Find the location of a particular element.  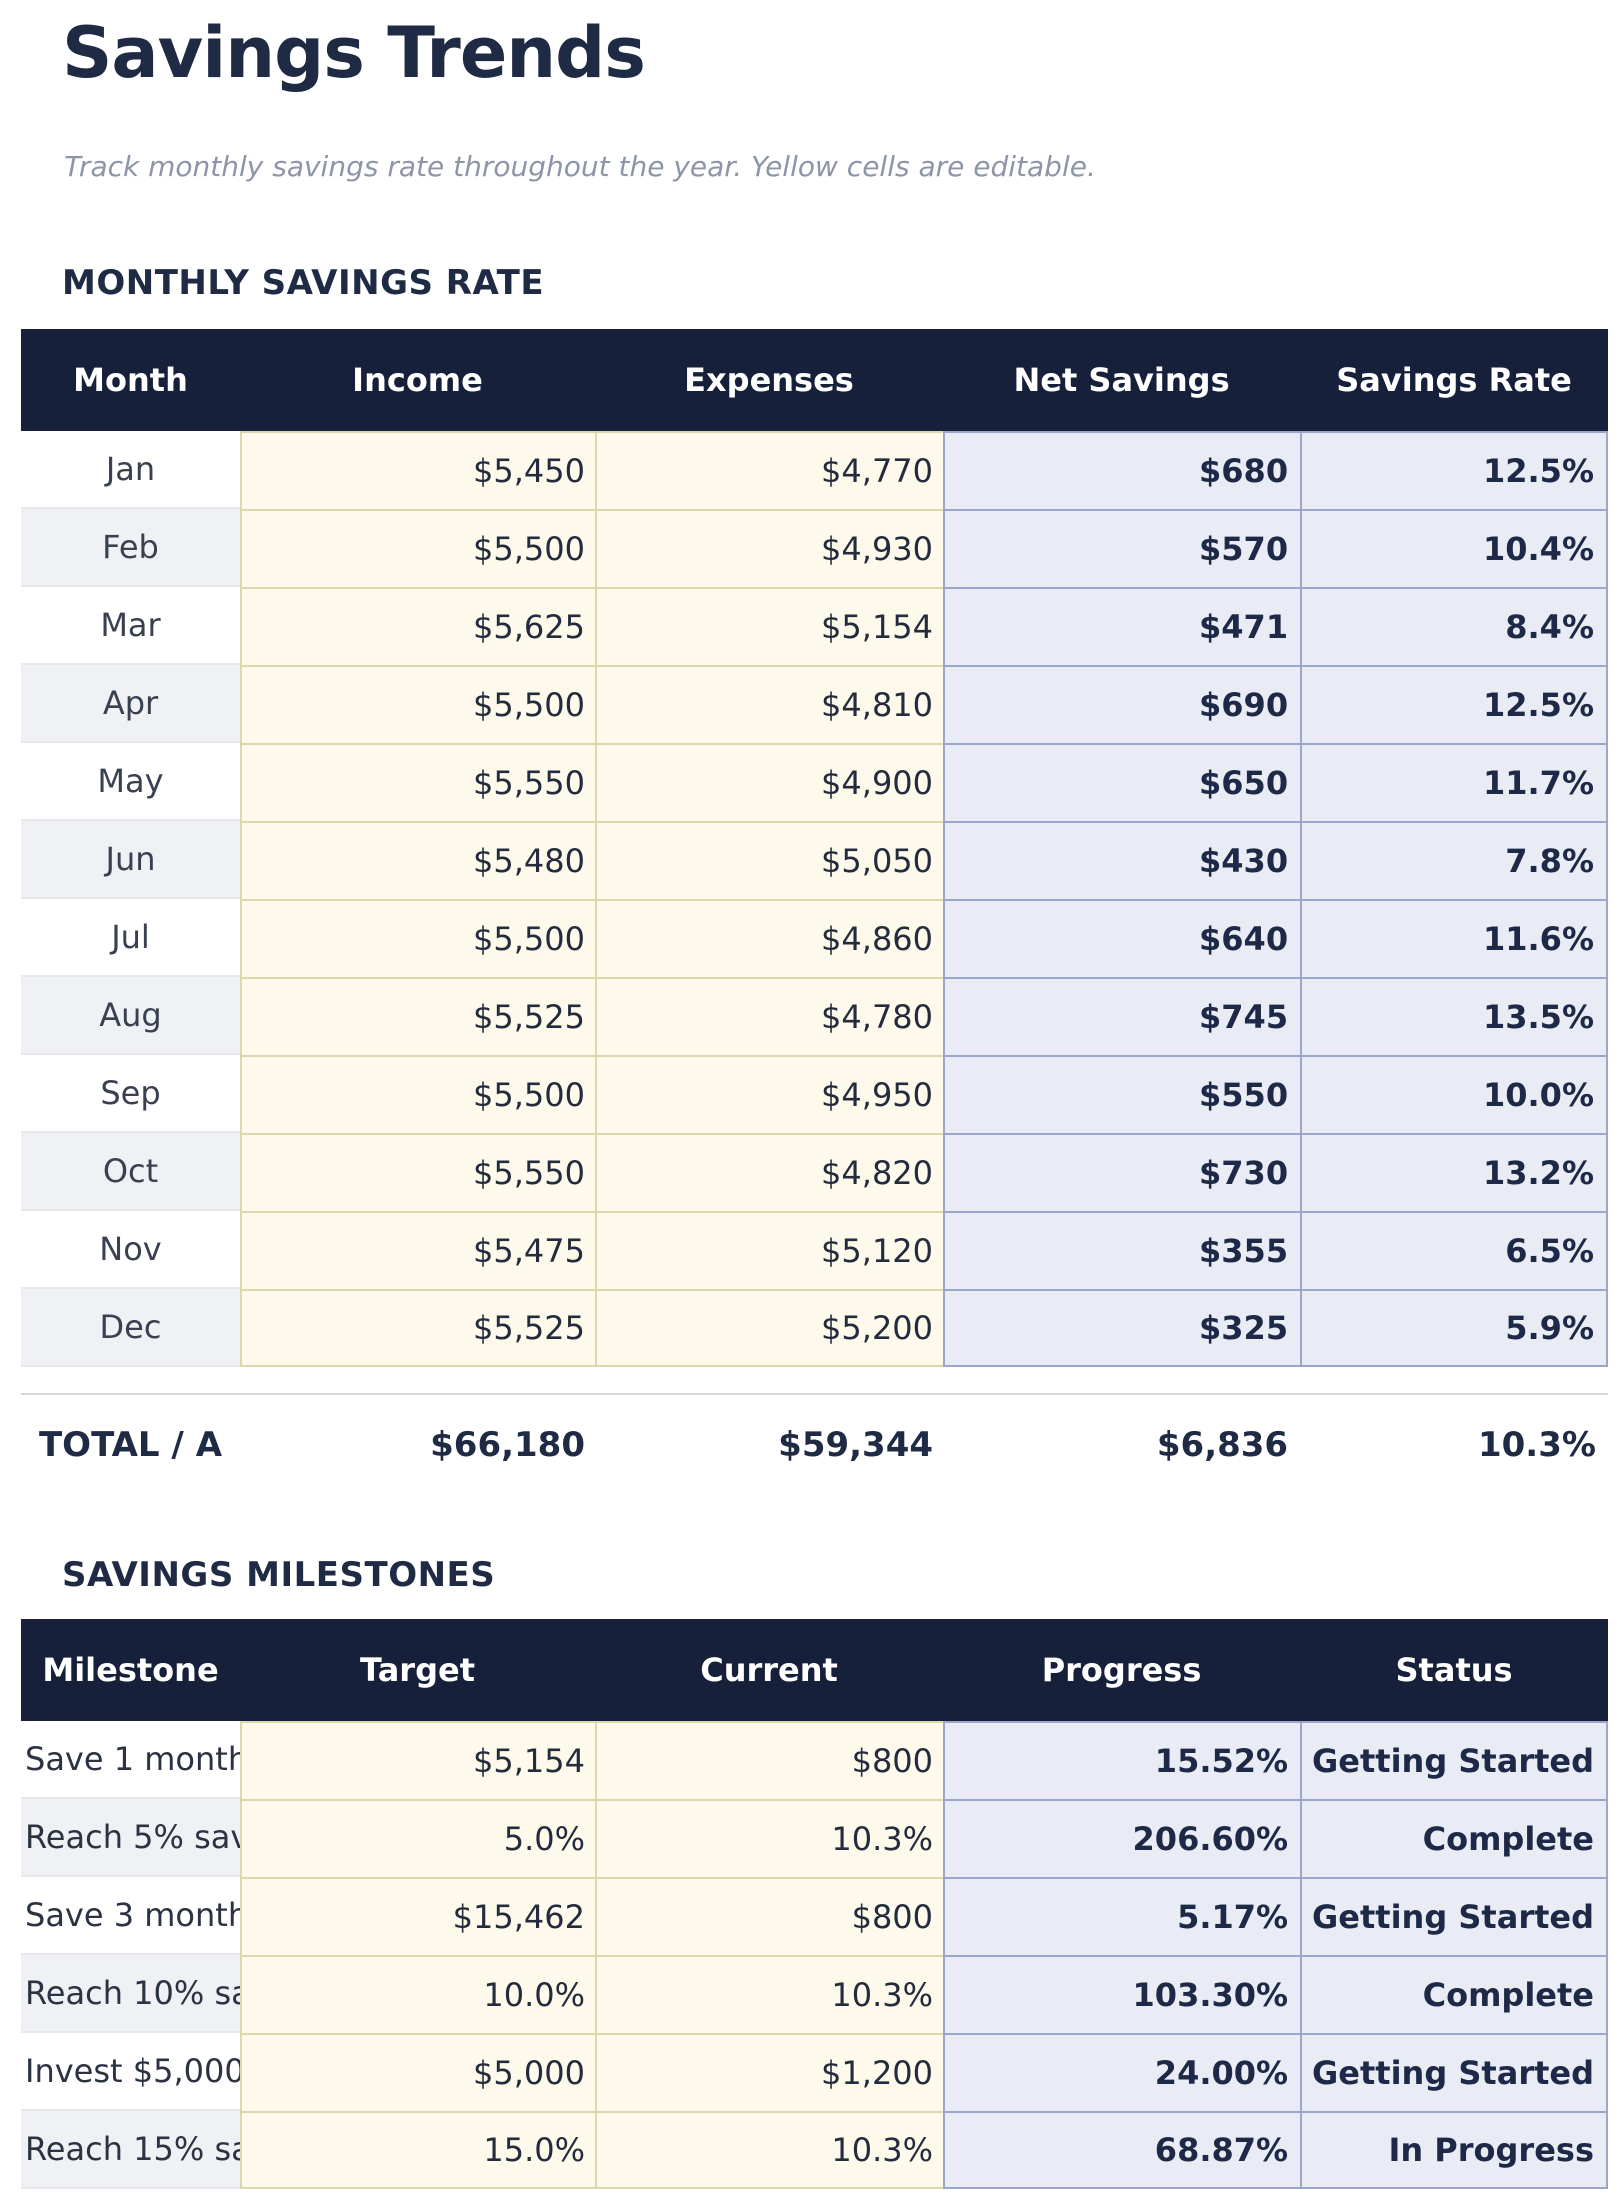

savings-rate-cell: 11.7% is located at coordinates (1454, 782).